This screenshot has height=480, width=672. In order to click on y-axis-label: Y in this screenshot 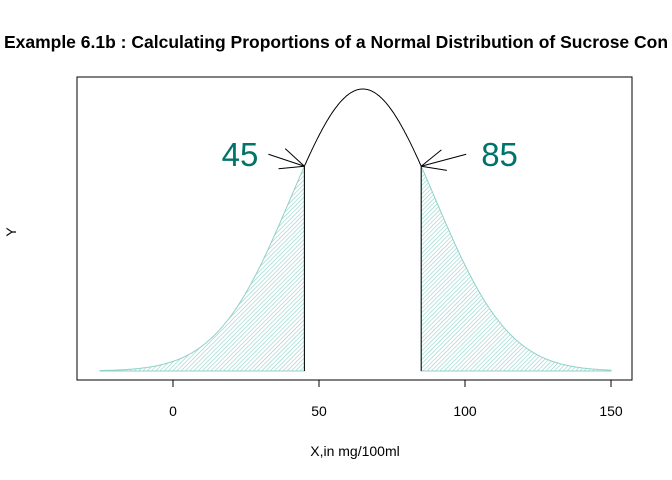, I will do `click(11, 232)`.